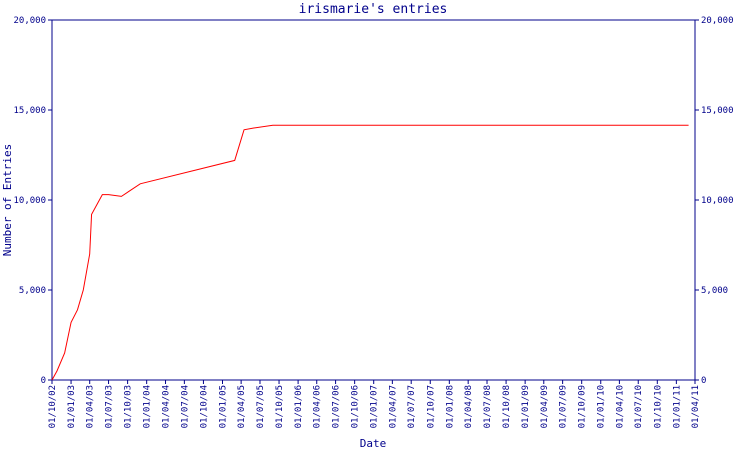 This screenshot has width=750, height=450. I want to click on x-tick-label: 01/10/07, so click(431, 406).